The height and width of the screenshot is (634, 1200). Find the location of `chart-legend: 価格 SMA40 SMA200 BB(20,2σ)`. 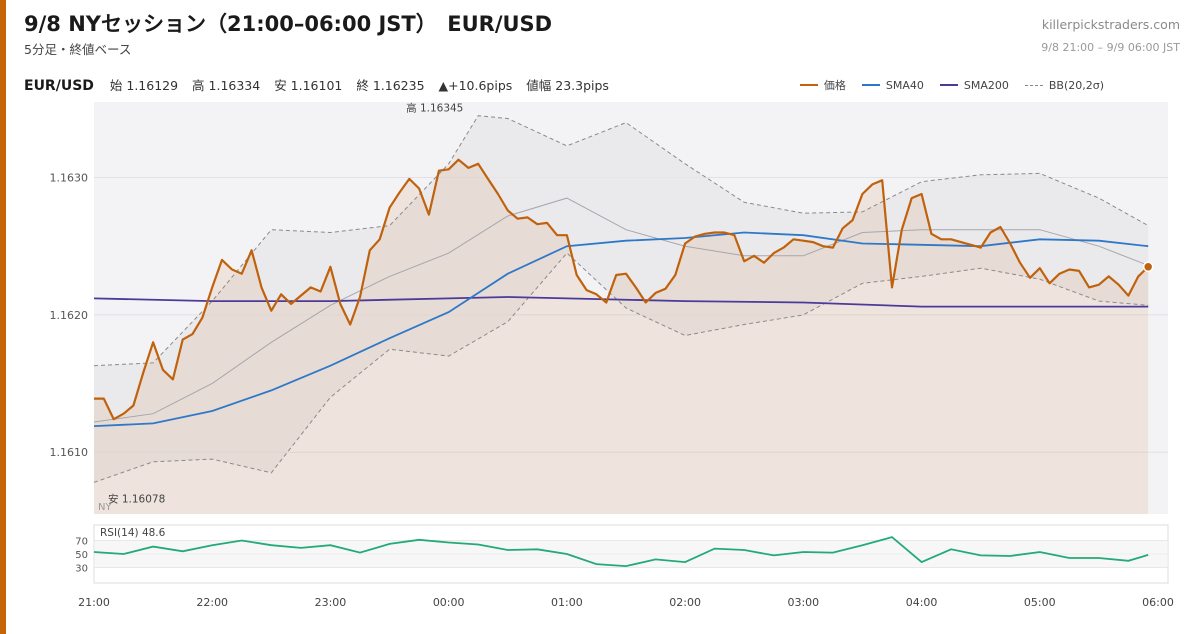

chart-legend: 価格 SMA40 SMA200 BB(20,2σ) is located at coordinates (951, 85).